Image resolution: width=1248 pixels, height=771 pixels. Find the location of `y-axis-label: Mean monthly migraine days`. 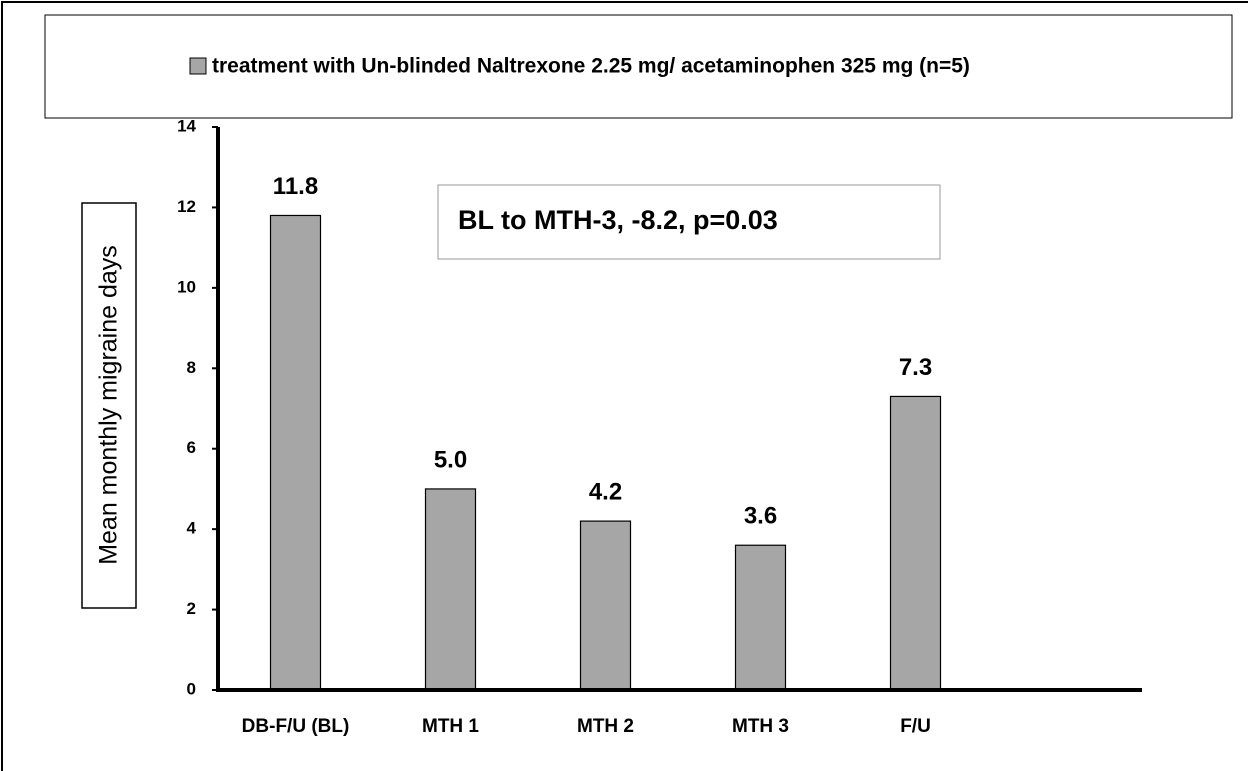

y-axis-label: Mean monthly migraine days is located at coordinates (109, 405).